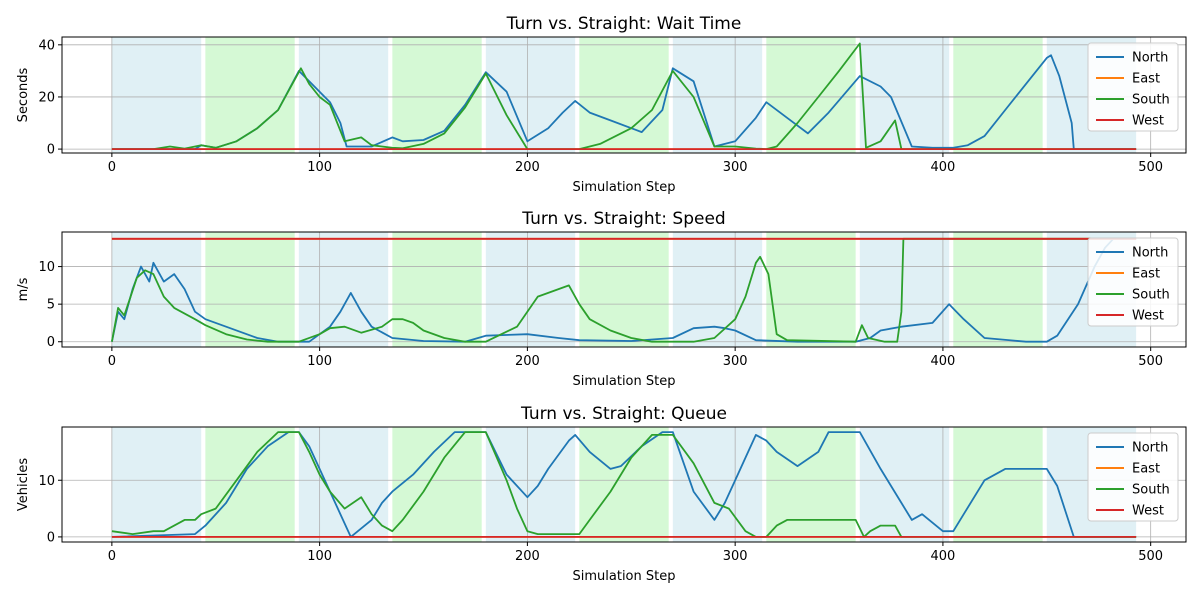  I want to click on y-axis-label: Seconds, so click(23, 94).